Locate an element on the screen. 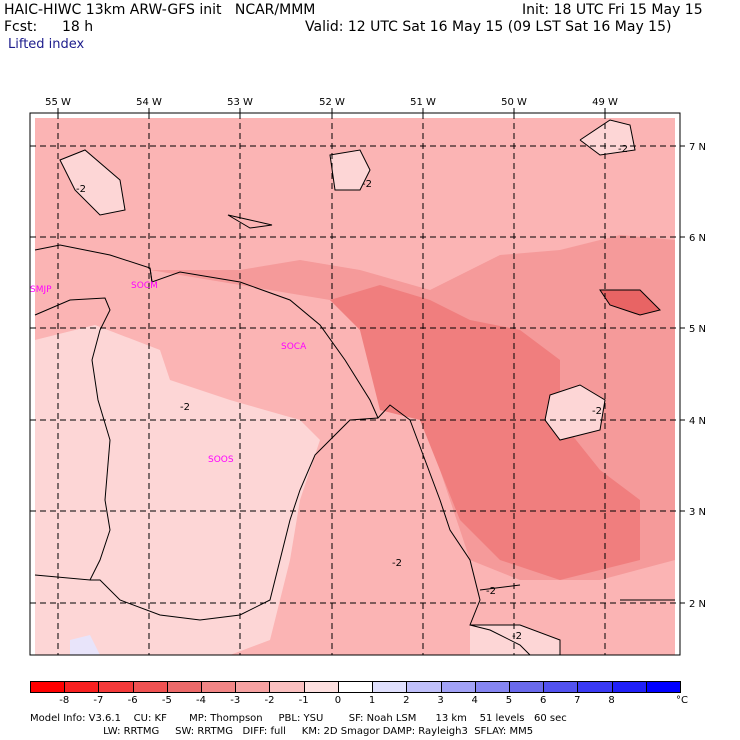 This screenshot has width=740, height=740. colorbar-tick-label: -8 is located at coordinates (64, 700).